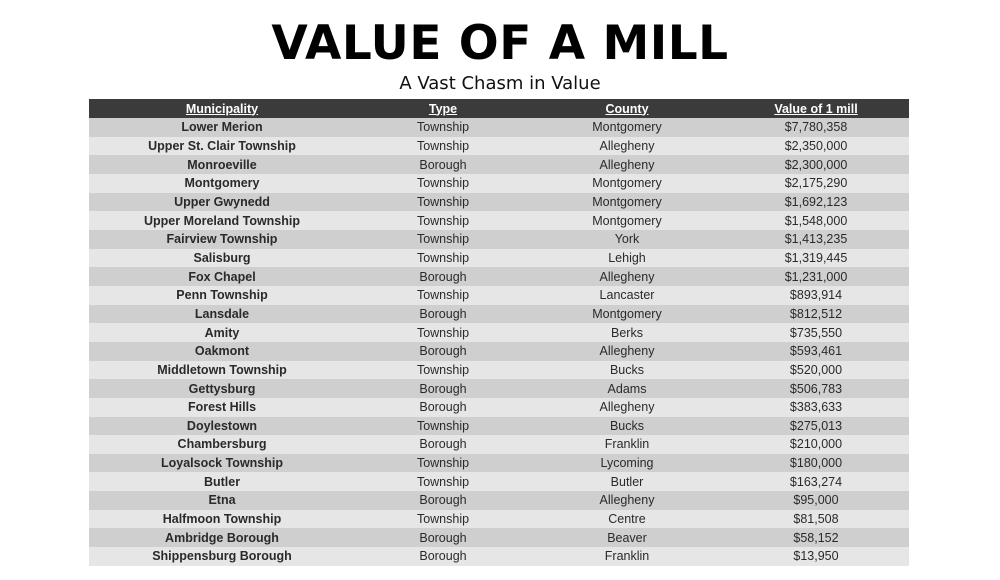 This screenshot has height=580, width=1000. Describe the element at coordinates (499, 183) in the screenshot. I see `table-row: Montgomery Township Montgomery $2,175,290` at that location.